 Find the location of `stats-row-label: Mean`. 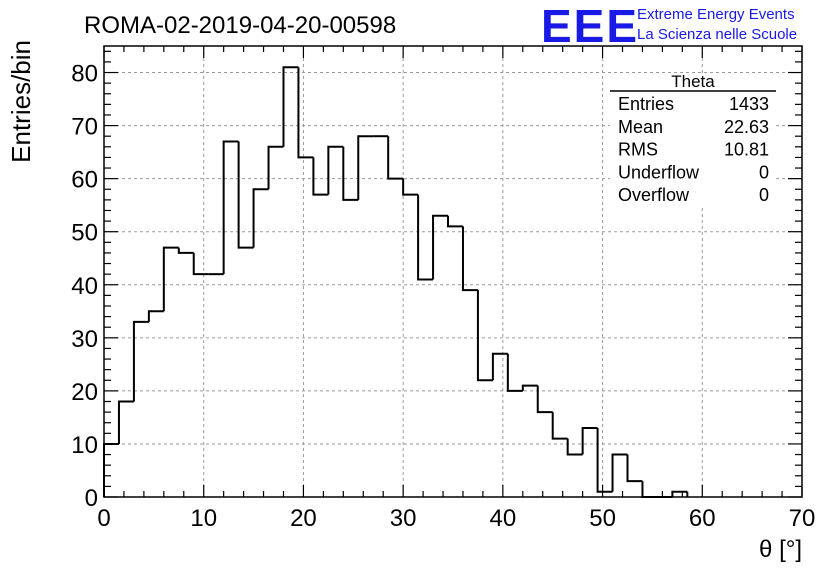

stats-row-label: Mean is located at coordinates (640, 127).